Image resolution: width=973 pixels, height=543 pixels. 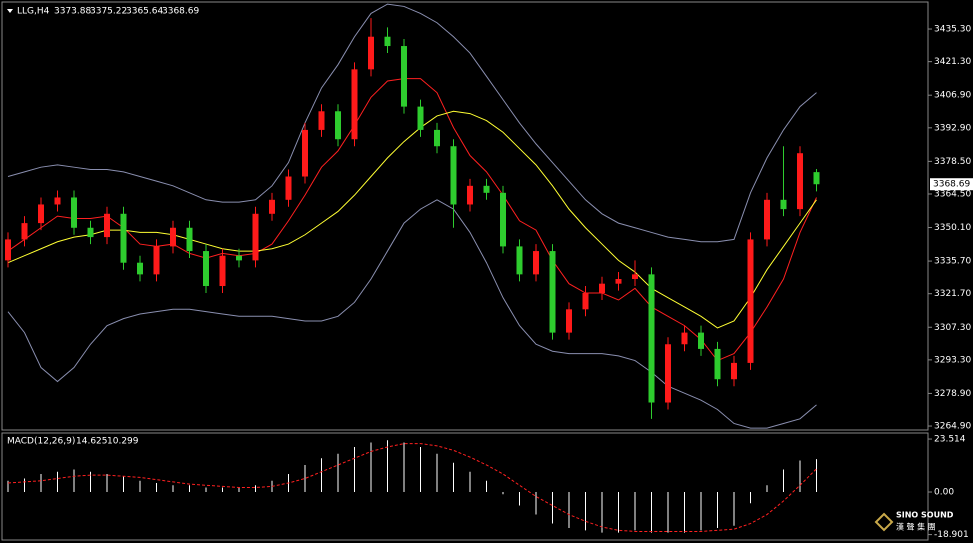 What do you see at coordinates (952, 128) in the screenshot?
I see `y-tick-label: 3392.90` at bounding box center [952, 128].